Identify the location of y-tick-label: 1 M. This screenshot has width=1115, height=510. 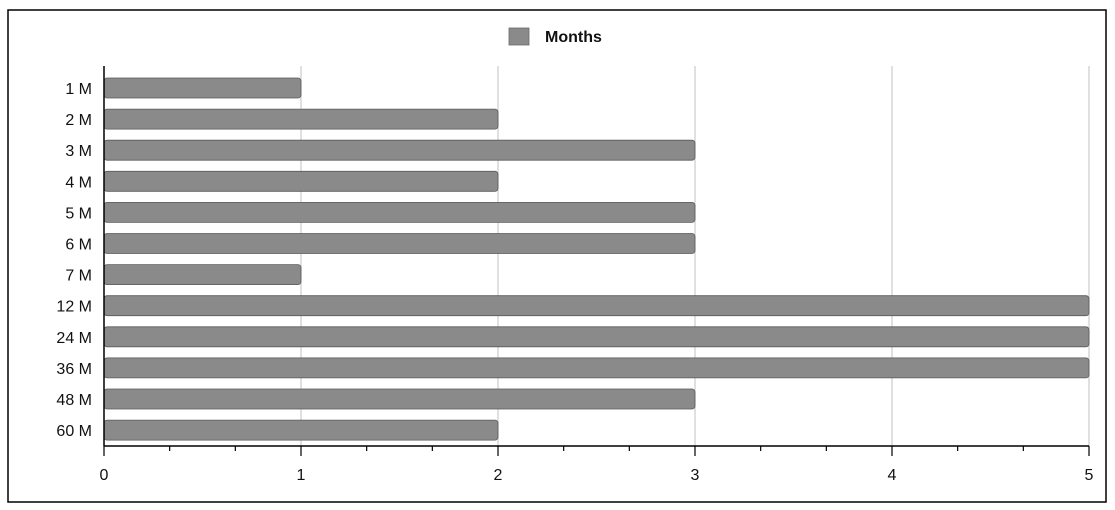
(78, 89).